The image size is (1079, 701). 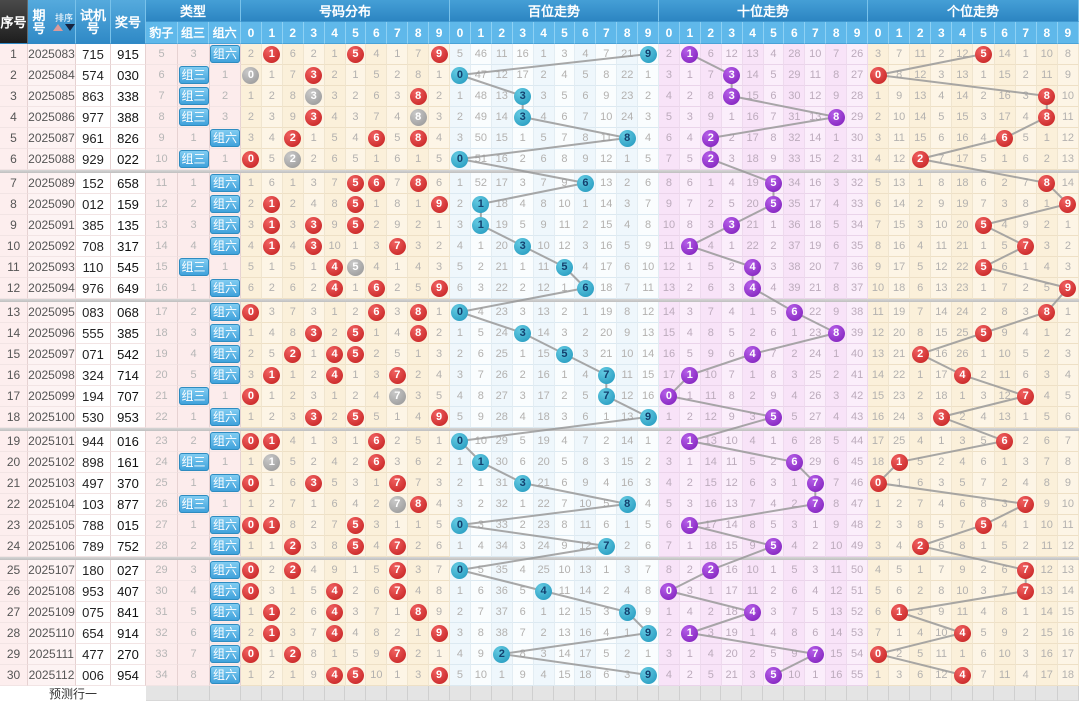 I want to click on section-bai: 5 10 1 9 4 15 18 6 3 9, so click(x=555, y=675).